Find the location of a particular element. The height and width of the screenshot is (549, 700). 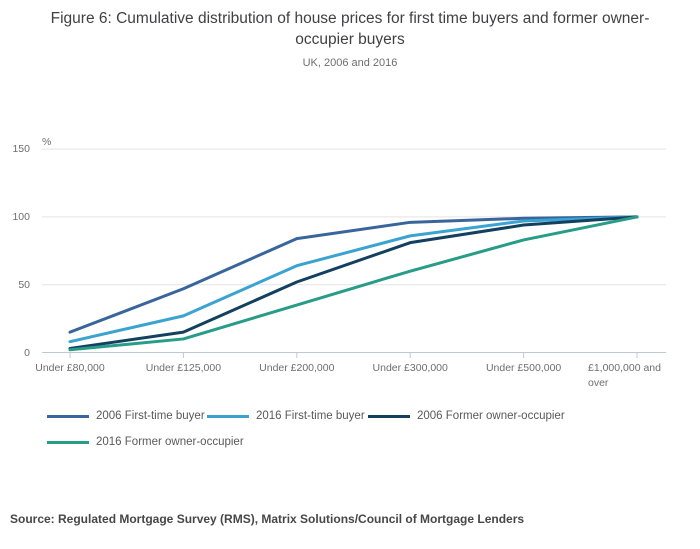

x-axis-label: Under £300,000 is located at coordinates (410, 368).